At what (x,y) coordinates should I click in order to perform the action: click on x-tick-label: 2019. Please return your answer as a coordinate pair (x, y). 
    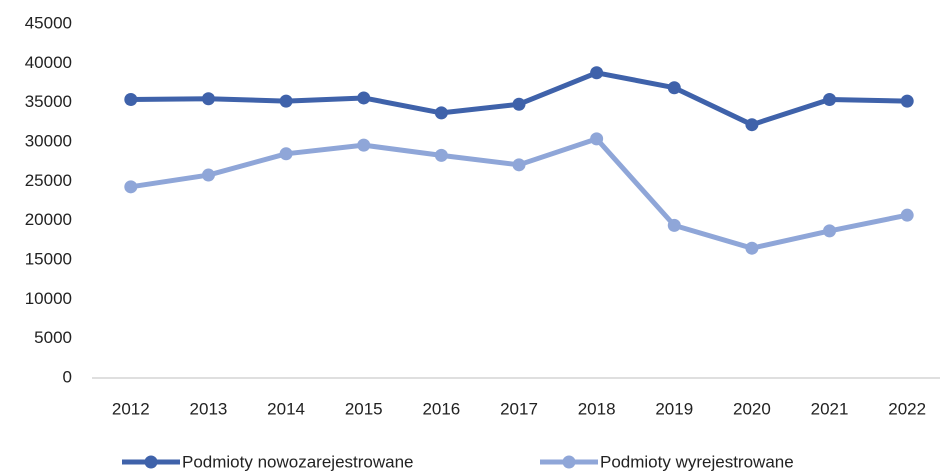
    Looking at the image, I should click on (674, 408).